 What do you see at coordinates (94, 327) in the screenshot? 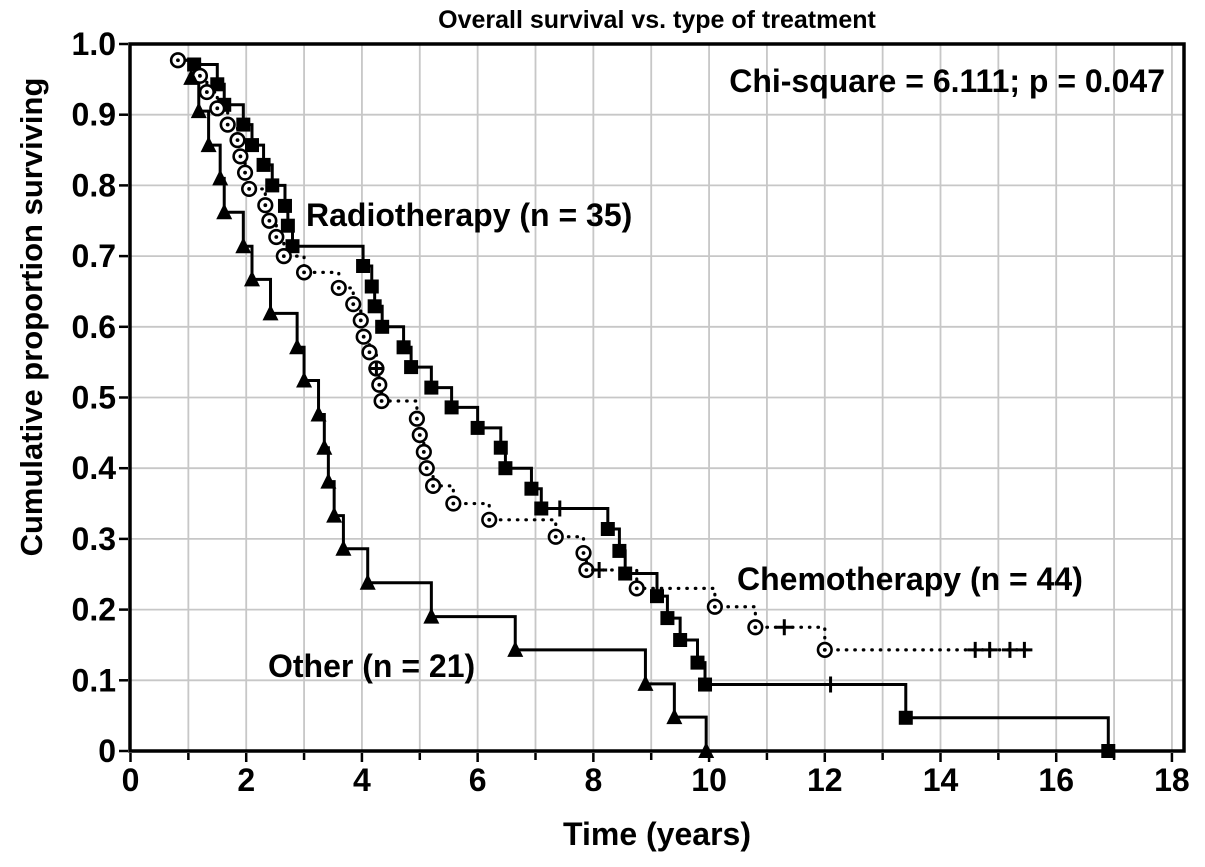
I see `y-tick-label: 0.6` at bounding box center [94, 327].